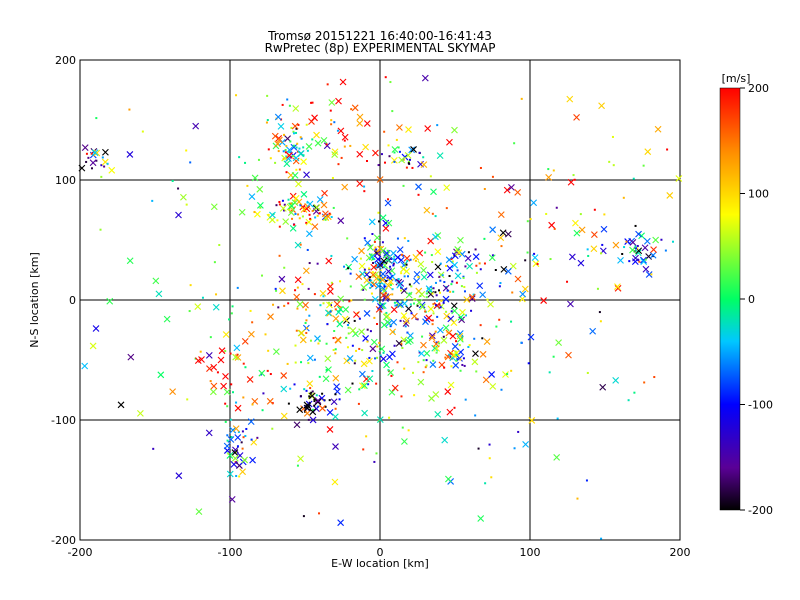  I want to click on colorbar-ticks: 200 100 0 -100 -200, so click(756, 299).